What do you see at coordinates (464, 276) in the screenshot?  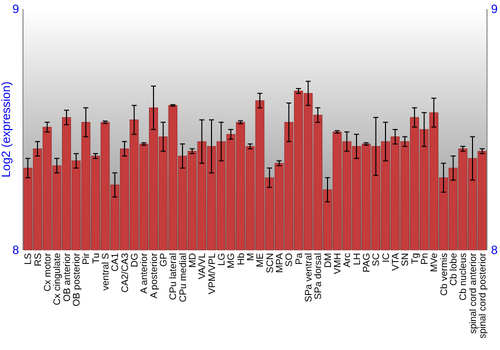 I see `x-tick-label: Cb nucleus` at bounding box center [464, 276].